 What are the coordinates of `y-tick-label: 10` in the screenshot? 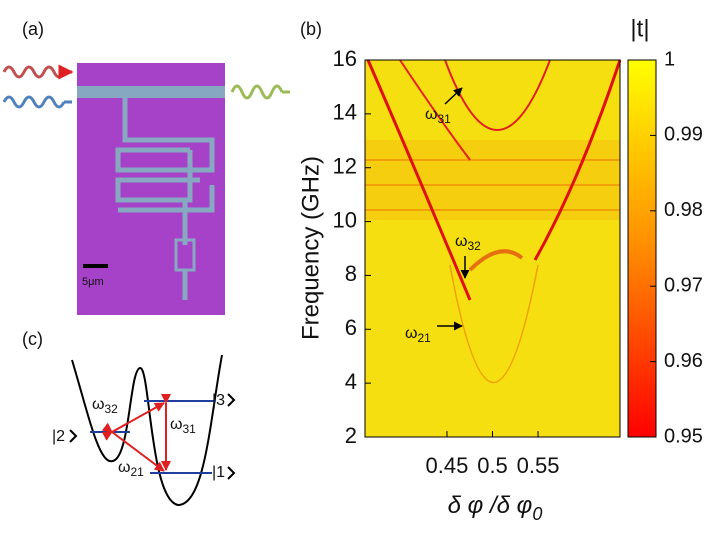 It's located at (345, 219).